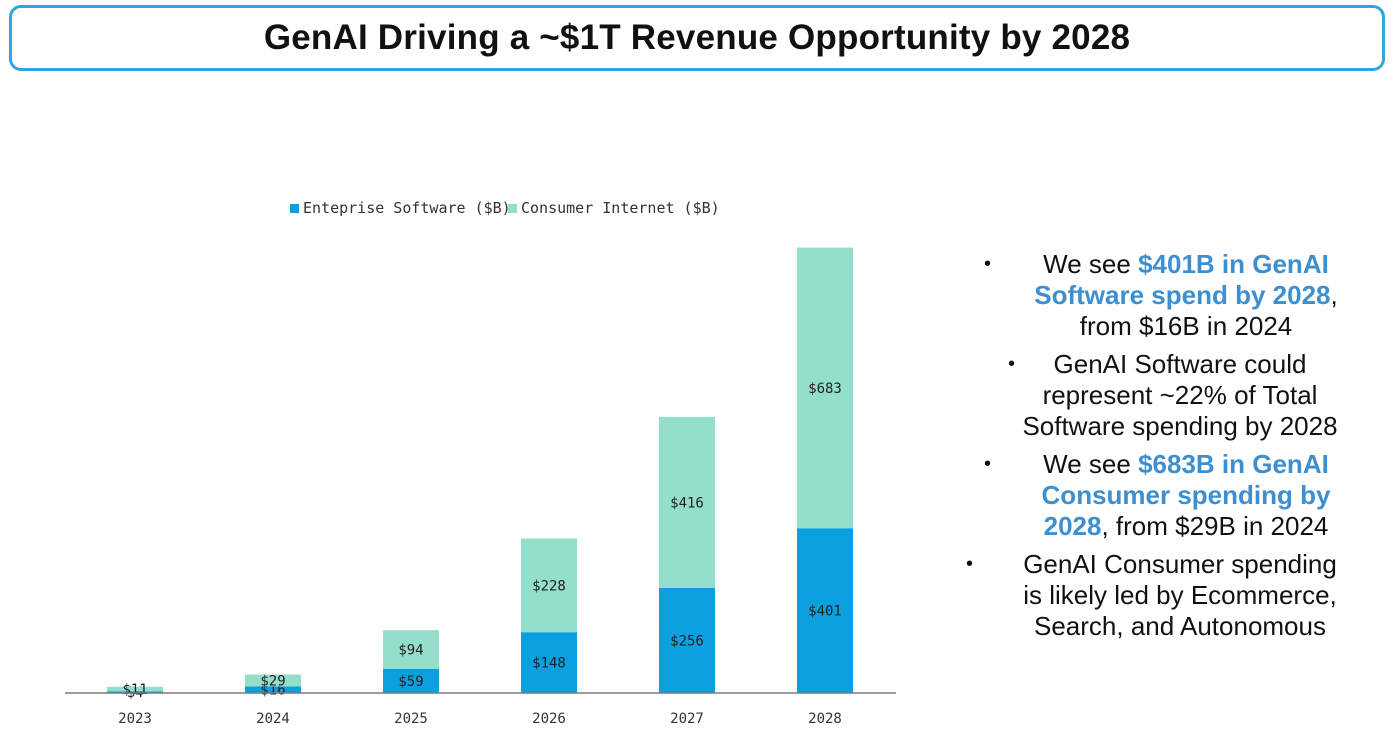 The width and height of the screenshot is (1398, 741). I want to click on bullet-1-highlight-b: Software spend by 2028, so click(1182, 295).